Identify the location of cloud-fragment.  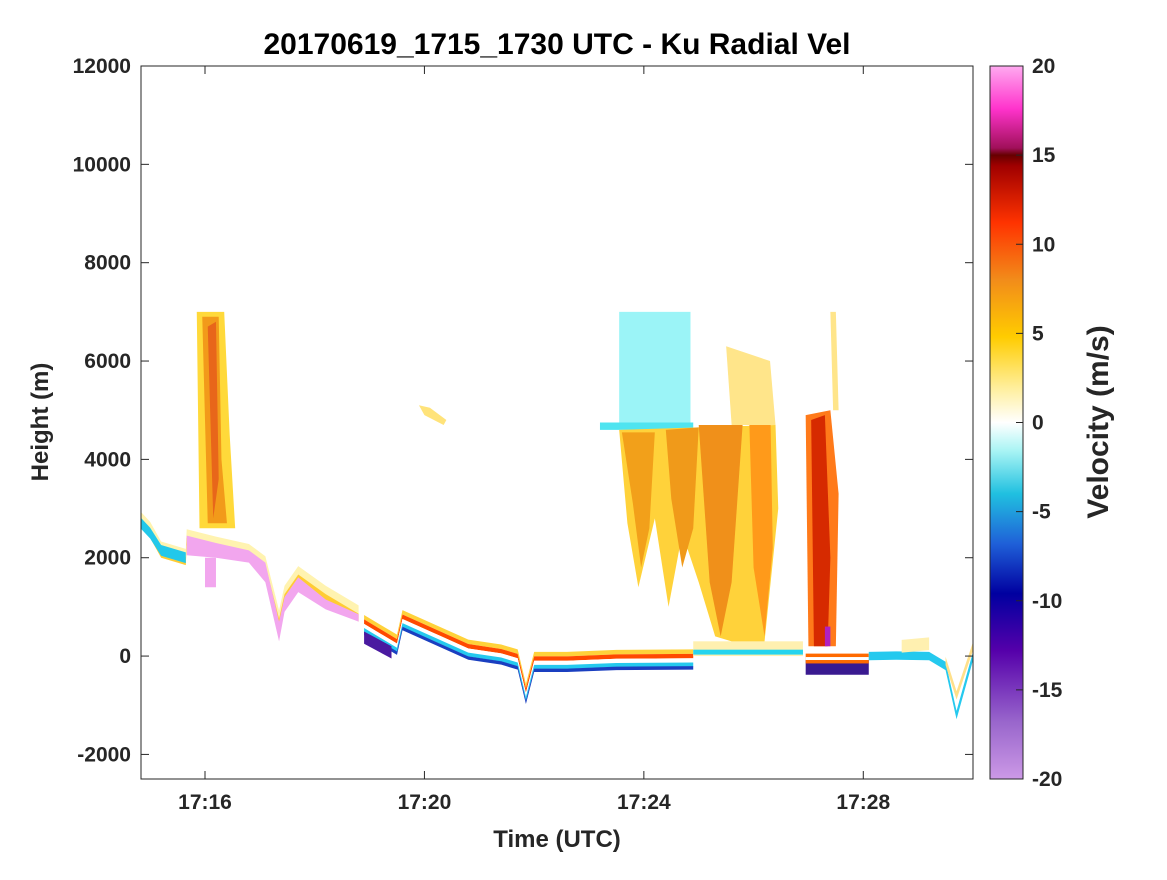
(432, 415).